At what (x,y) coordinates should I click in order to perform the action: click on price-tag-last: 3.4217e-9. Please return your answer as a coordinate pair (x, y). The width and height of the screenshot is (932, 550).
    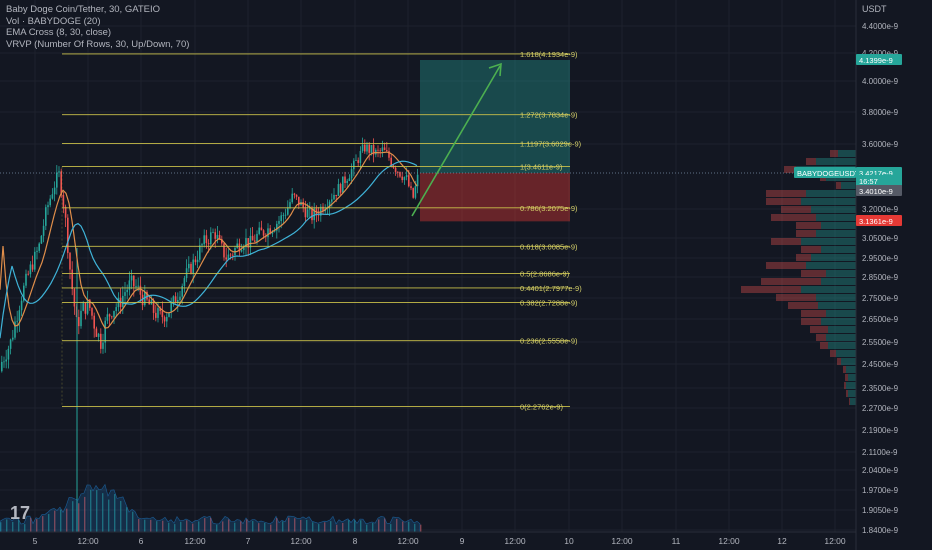
    Looking at the image, I should click on (876, 173).